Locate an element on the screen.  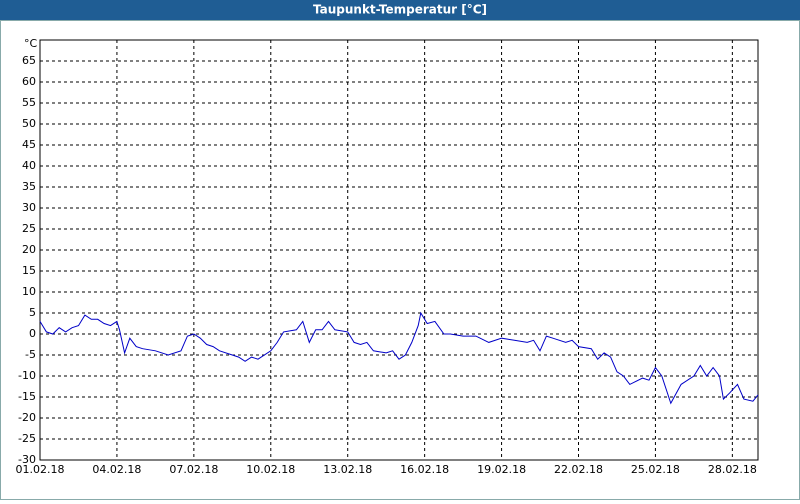
y-tick-label: 60 is located at coordinates (29, 81).